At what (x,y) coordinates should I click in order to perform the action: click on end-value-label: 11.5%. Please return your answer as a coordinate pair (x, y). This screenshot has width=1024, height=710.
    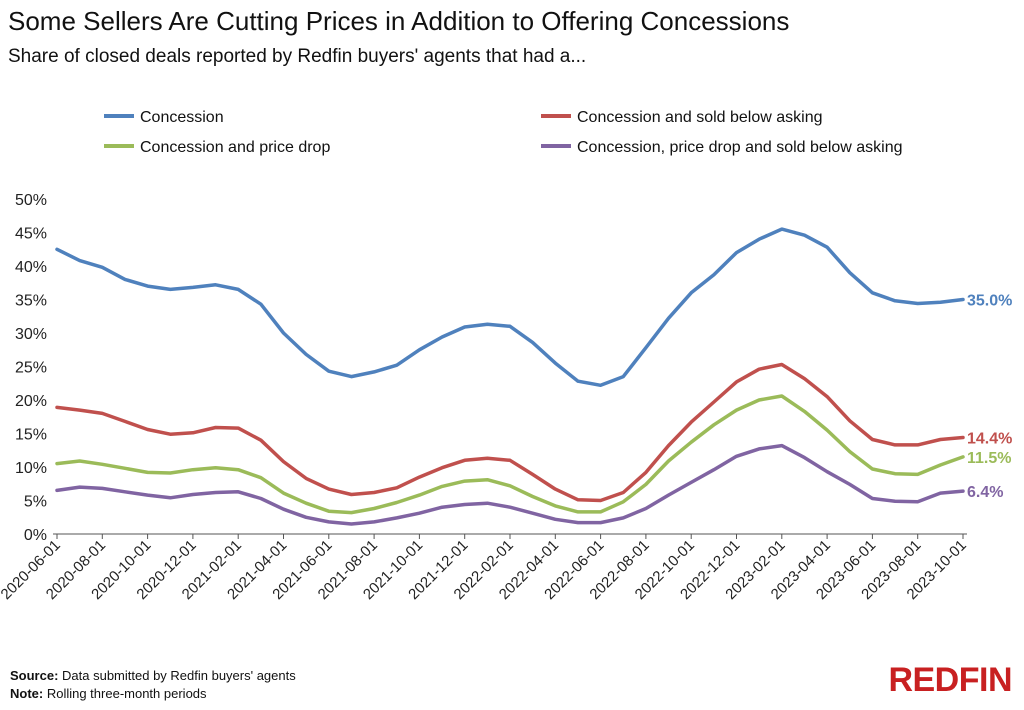
    Looking at the image, I should click on (989, 458).